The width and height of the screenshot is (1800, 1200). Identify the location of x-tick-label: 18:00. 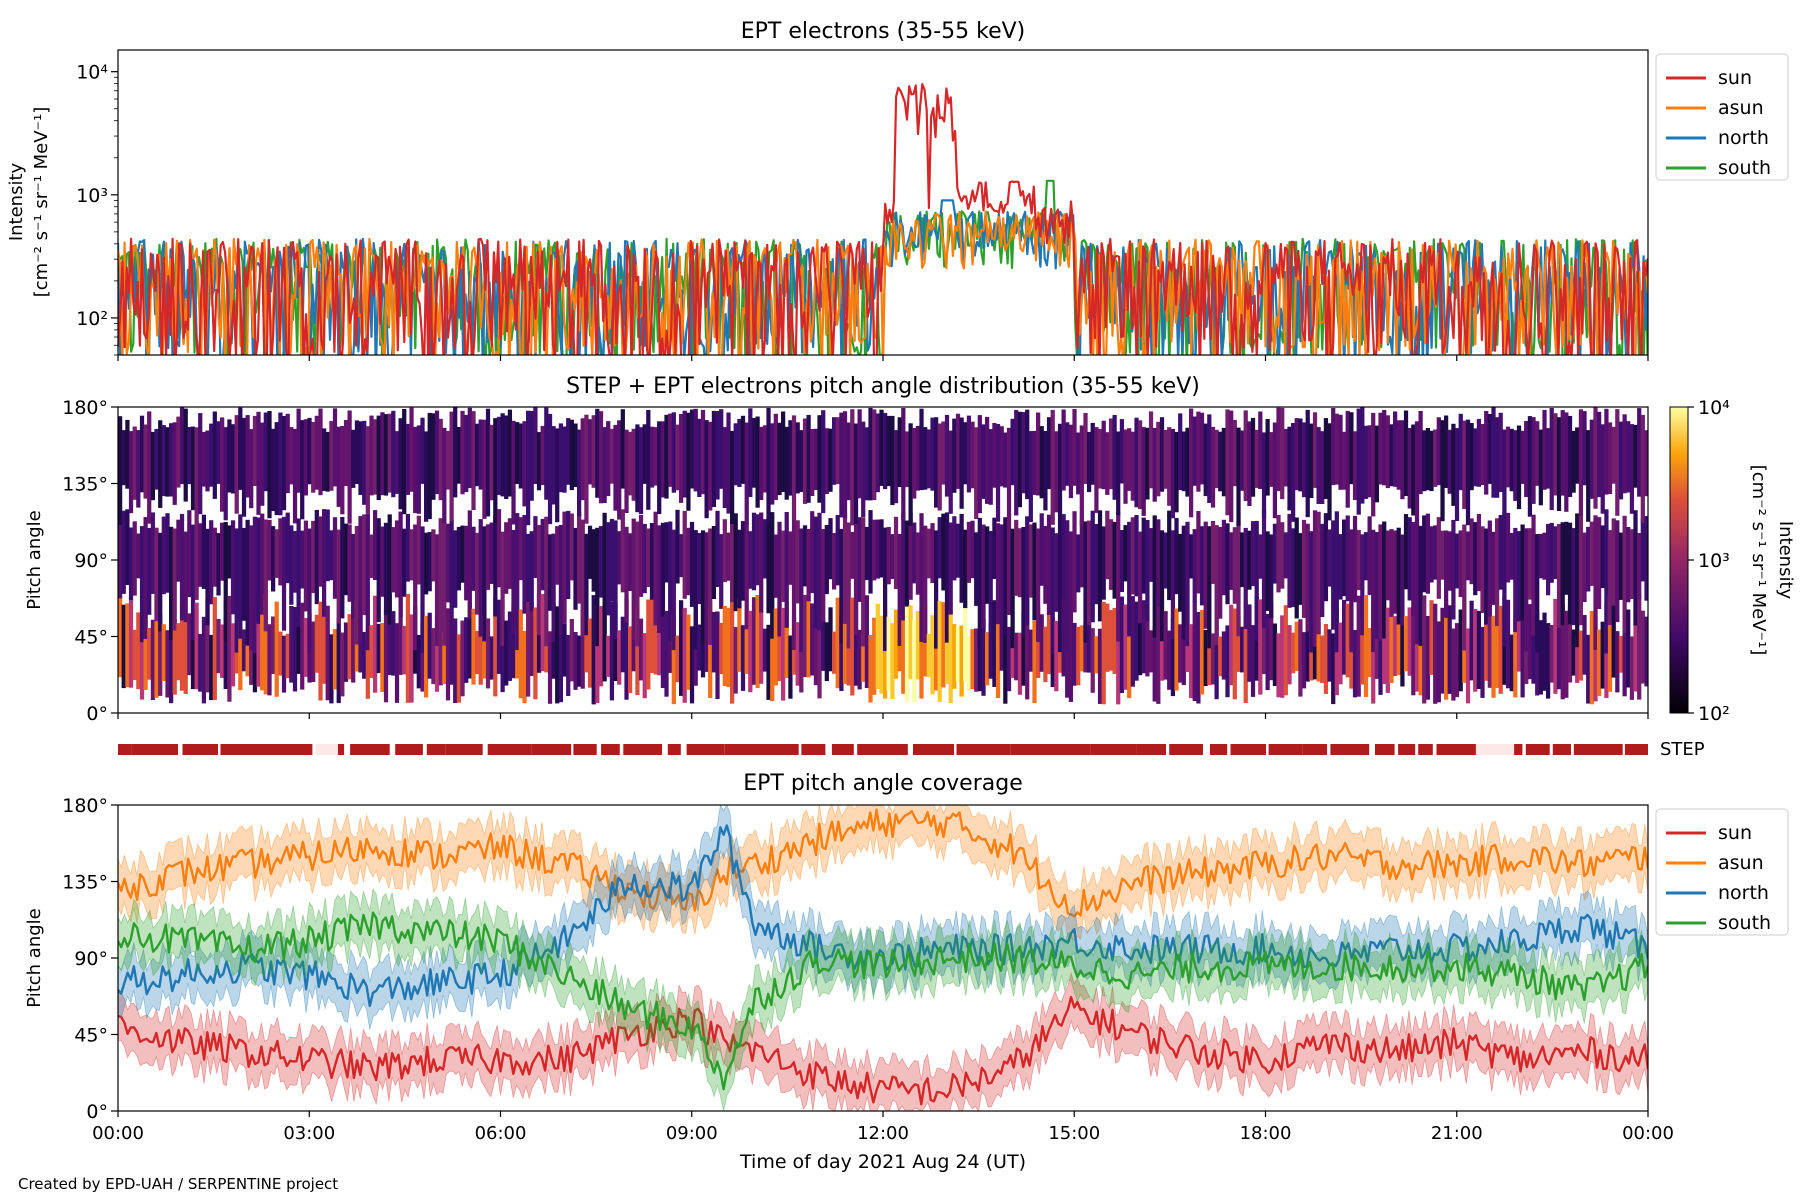
(1266, 1133).